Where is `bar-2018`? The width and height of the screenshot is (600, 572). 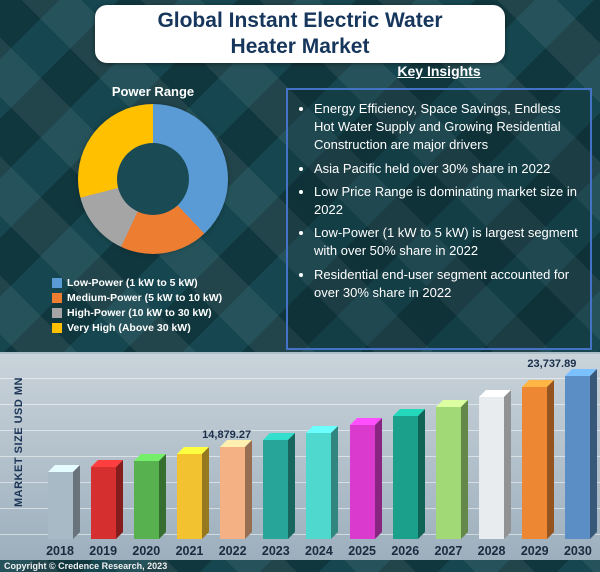 bar-2018 is located at coordinates (63, 502).